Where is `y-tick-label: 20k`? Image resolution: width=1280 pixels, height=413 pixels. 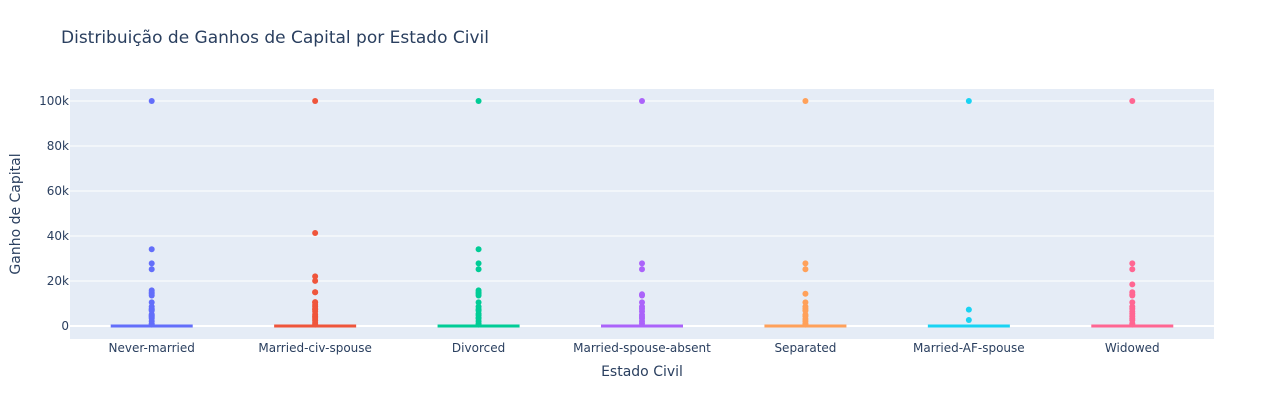 y-tick-label: 20k is located at coordinates (58, 281).